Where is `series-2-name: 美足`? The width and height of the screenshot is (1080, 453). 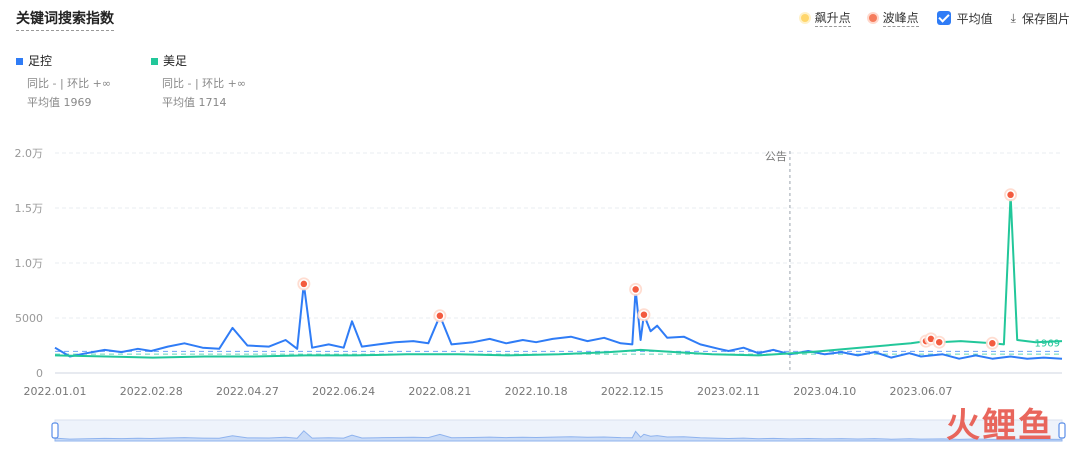 series-2-name: 美足 is located at coordinates (175, 61).